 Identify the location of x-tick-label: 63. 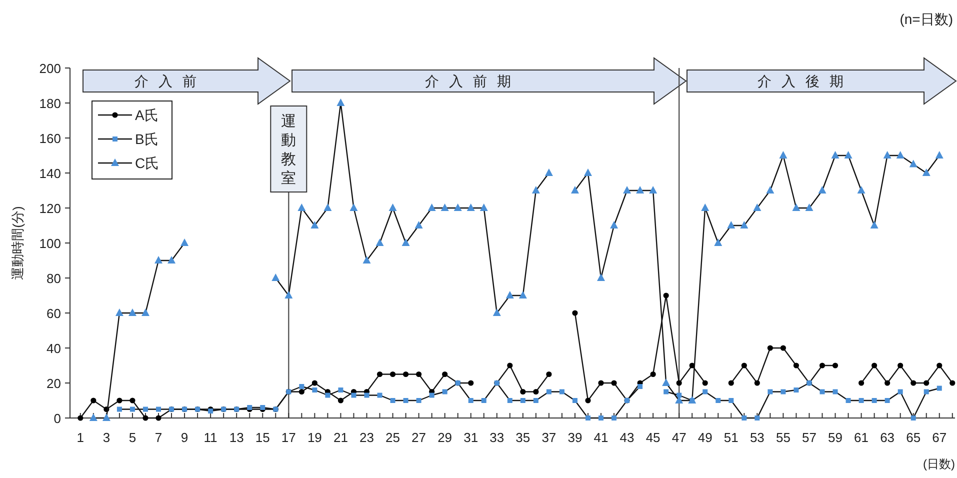
(887, 437).